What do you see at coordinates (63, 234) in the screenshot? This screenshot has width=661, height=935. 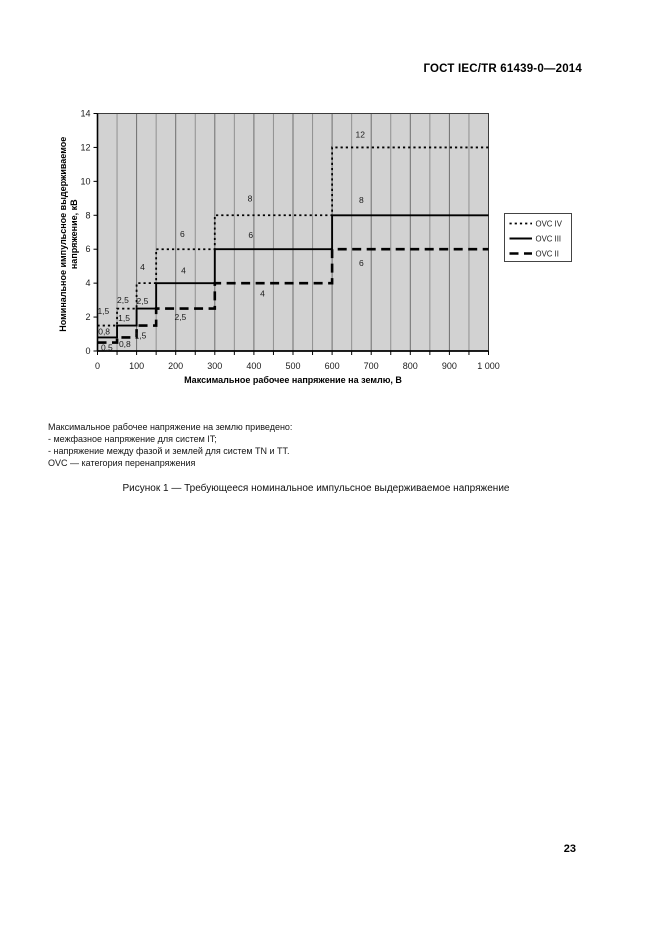 I see `y-axis-title: Номинальное импульсное выдерживаемое` at bounding box center [63, 234].